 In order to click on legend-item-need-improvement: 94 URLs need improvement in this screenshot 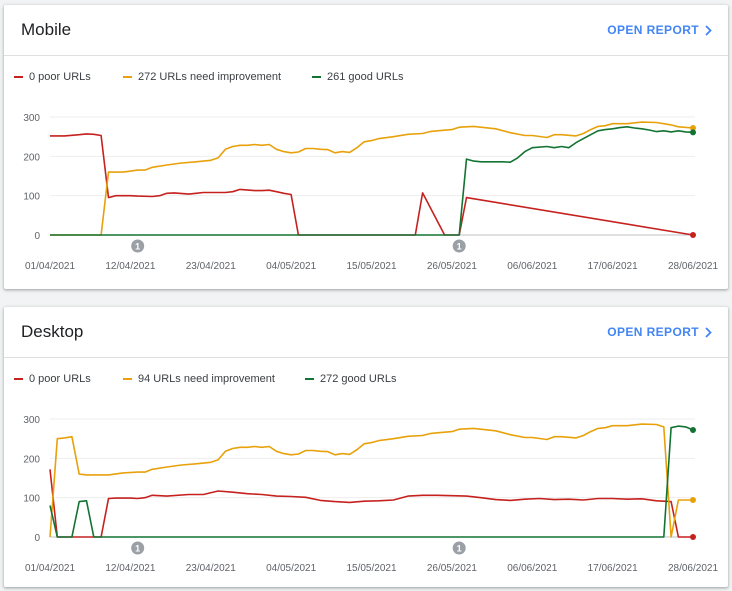, I will do `click(199, 379)`.